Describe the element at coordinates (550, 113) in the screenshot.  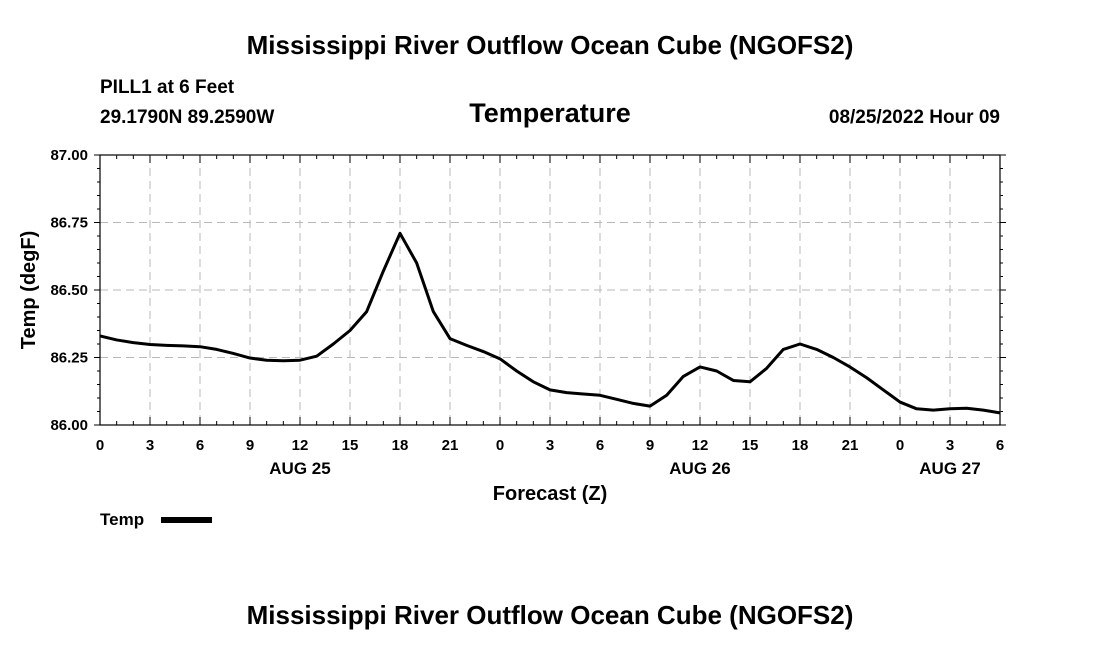
I see `chart-title: Temperature` at that location.